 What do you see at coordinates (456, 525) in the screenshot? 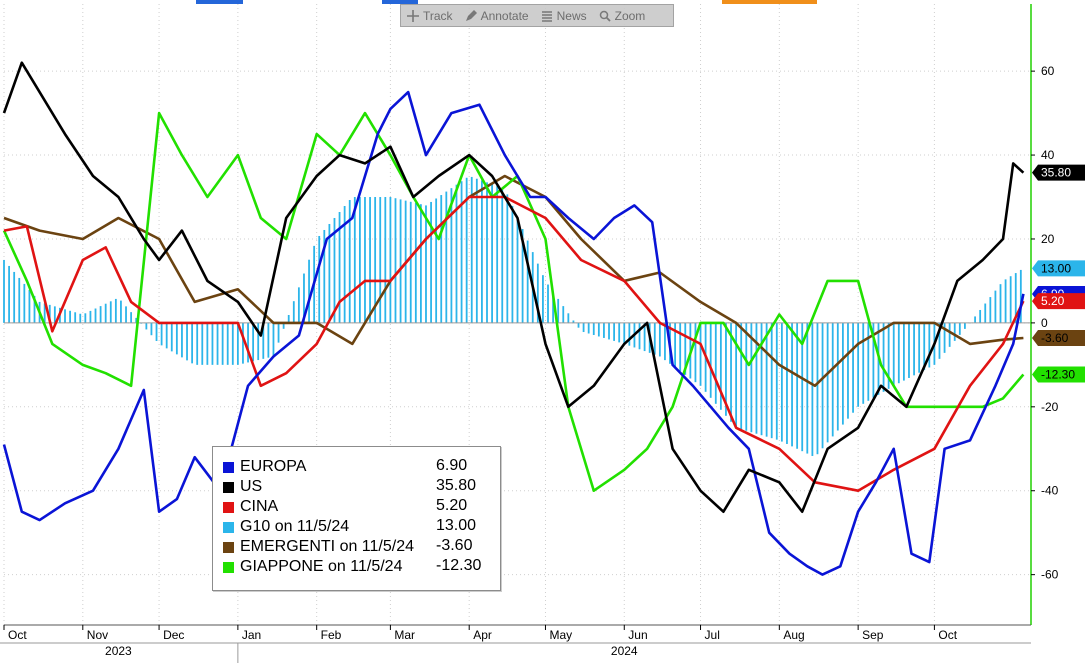
I see `legend-value-g10: 13.00` at bounding box center [456, 525].